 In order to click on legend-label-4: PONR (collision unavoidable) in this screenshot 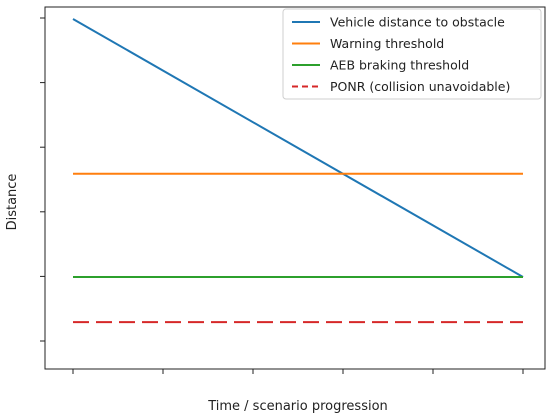, I will do `click(420, 86)`.